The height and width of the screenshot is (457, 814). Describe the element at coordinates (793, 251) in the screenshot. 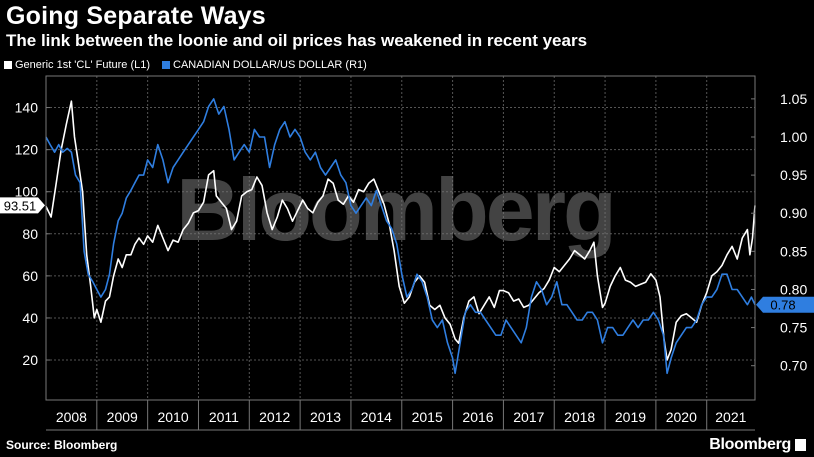

I see `right-tick-label: 0.85` at that location.